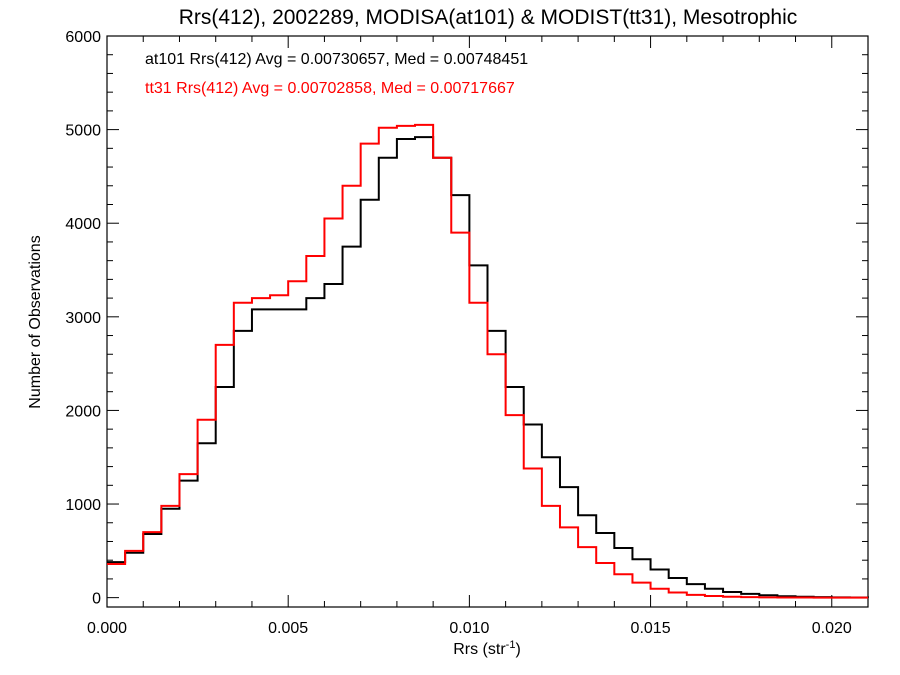 Image resolution: width=900 pixels, height=675 pixels. What do you see at coordinates (83, 318) in the screenshot?
I see `y-tick-label: 3000` at bounding box center [83, 318].